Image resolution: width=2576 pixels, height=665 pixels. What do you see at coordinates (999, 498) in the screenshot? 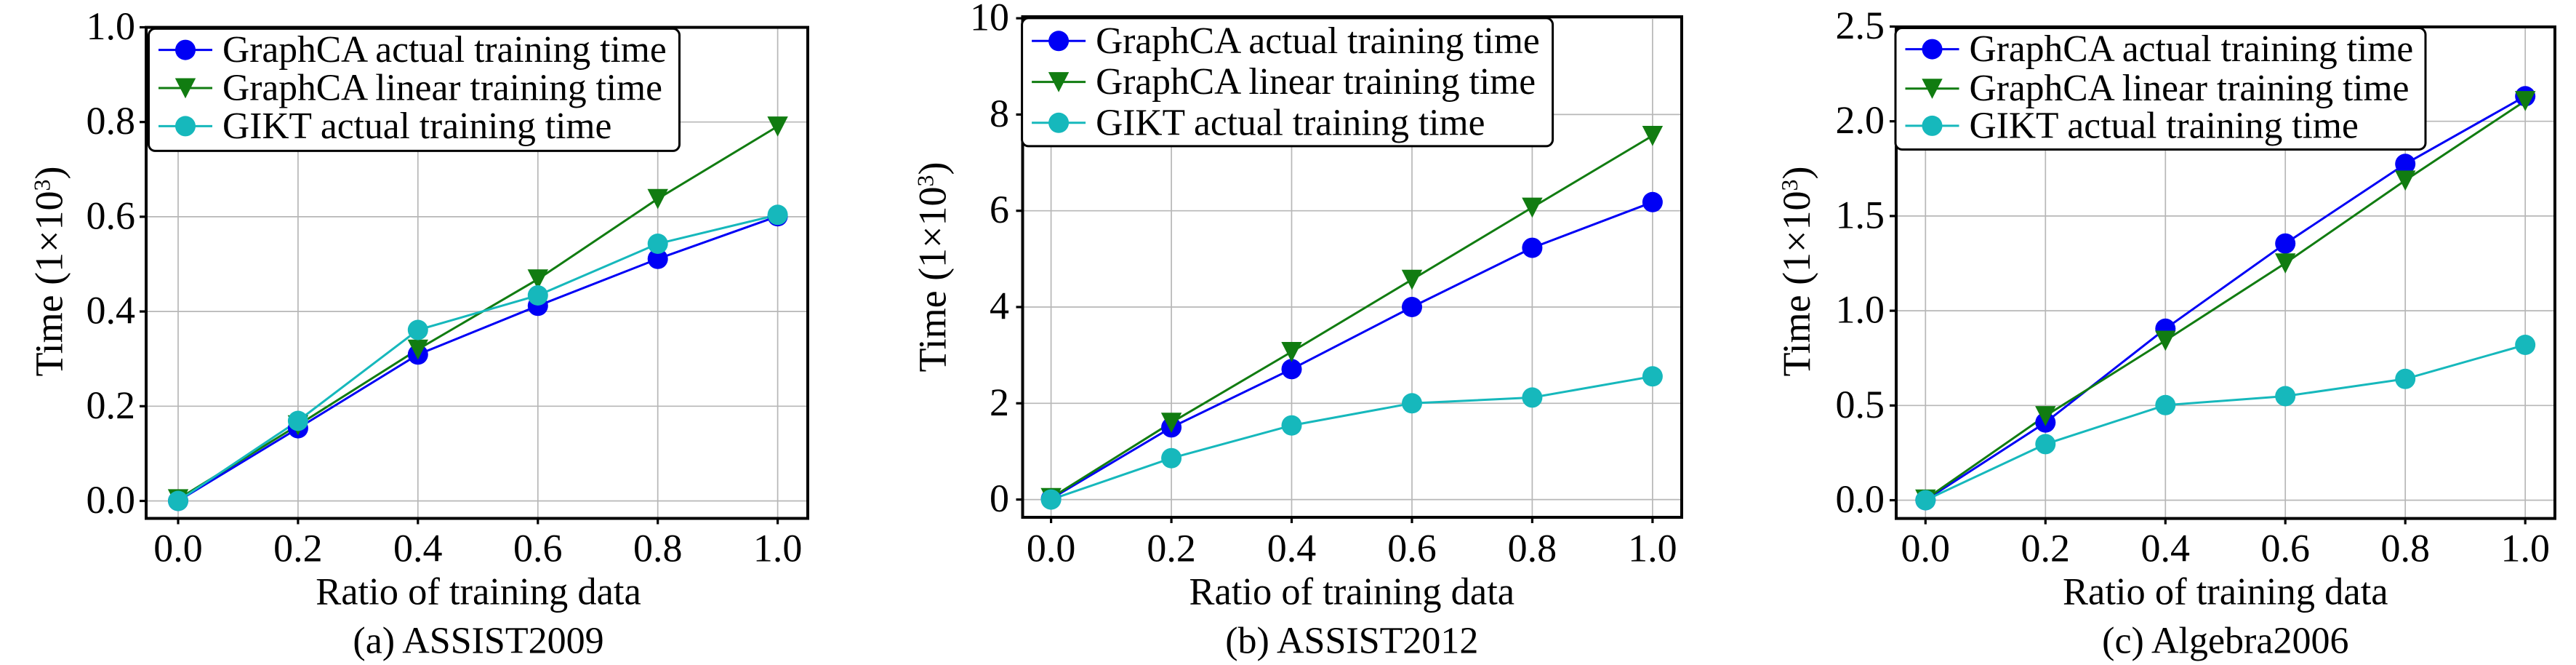
I see `svg-text: 0` at bounding box center [999, 498].